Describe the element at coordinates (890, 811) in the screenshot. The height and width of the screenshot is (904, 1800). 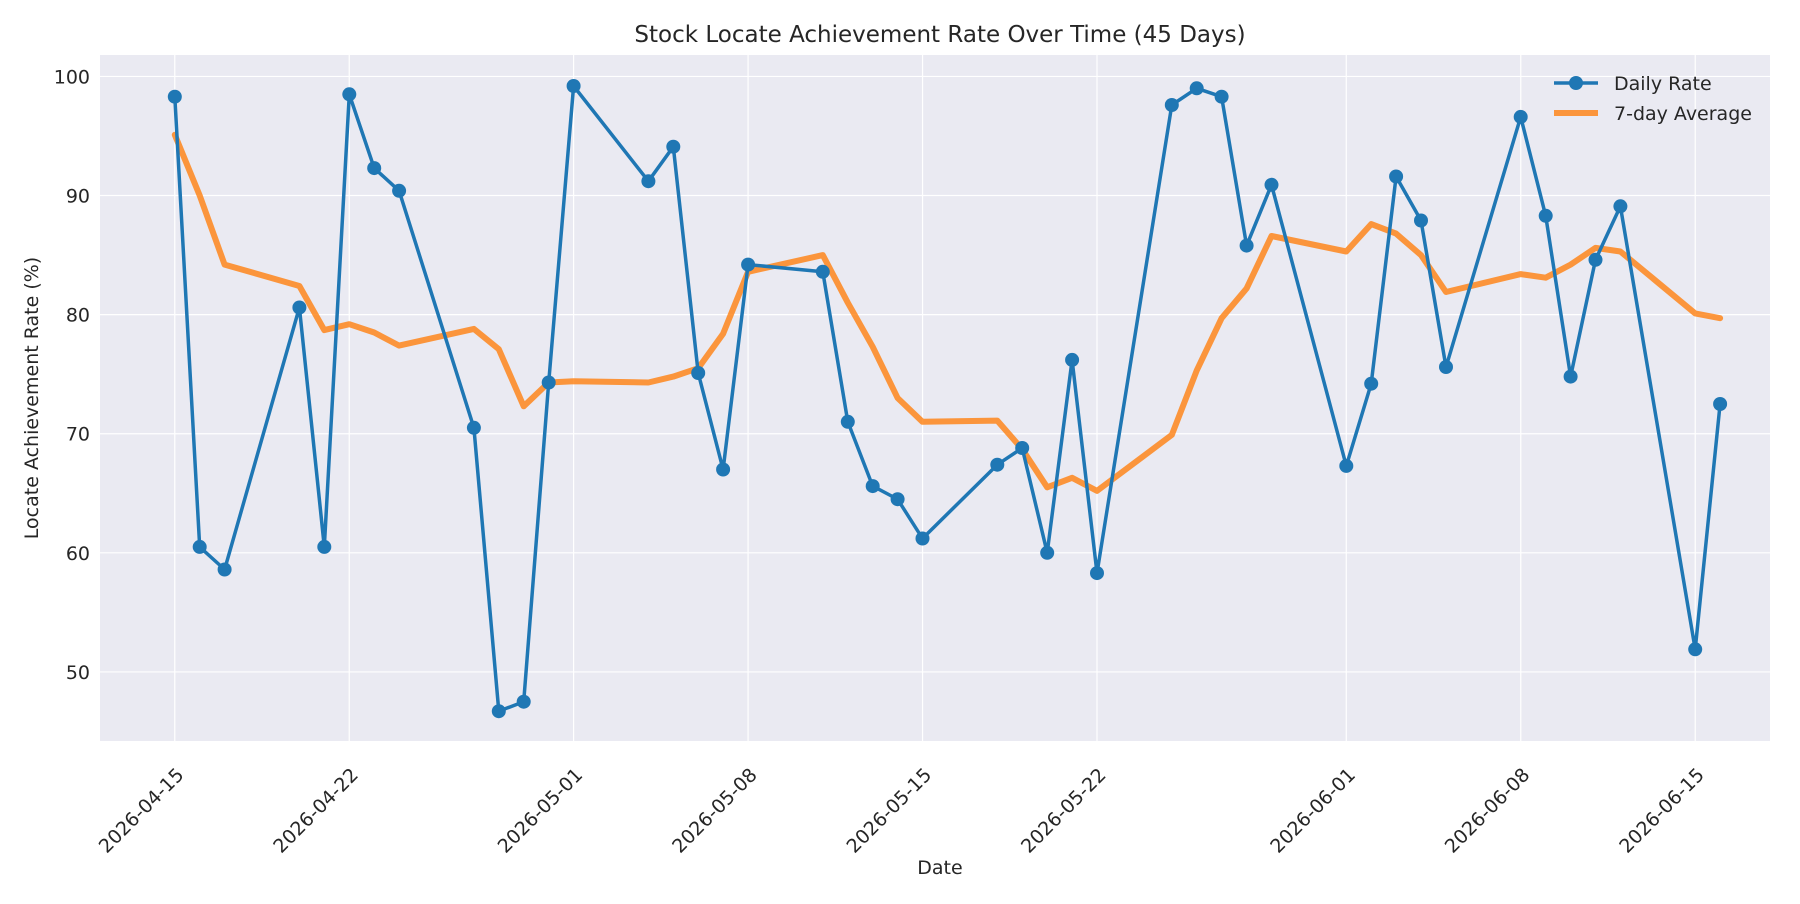
I see `x-tick-label: 2026-05-15` at that location.